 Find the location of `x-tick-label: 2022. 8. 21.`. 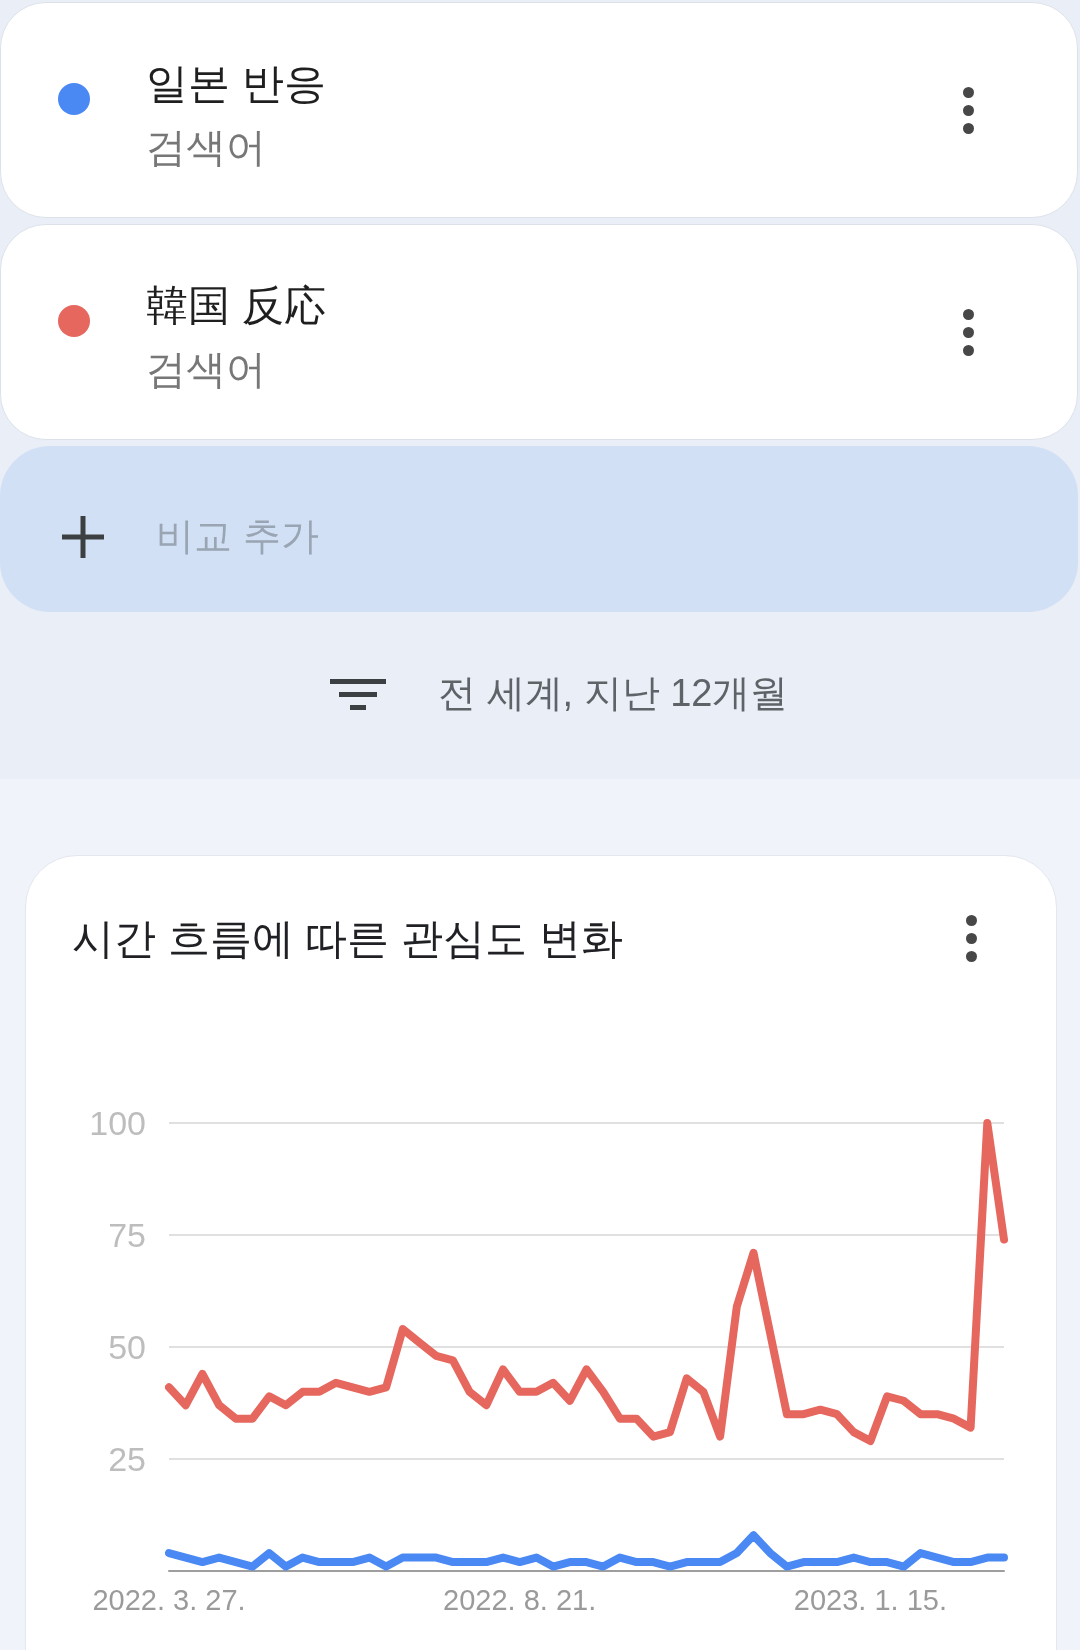

x-tick-label: 2022. 8. 21. is located at coordinates (520, 1599).